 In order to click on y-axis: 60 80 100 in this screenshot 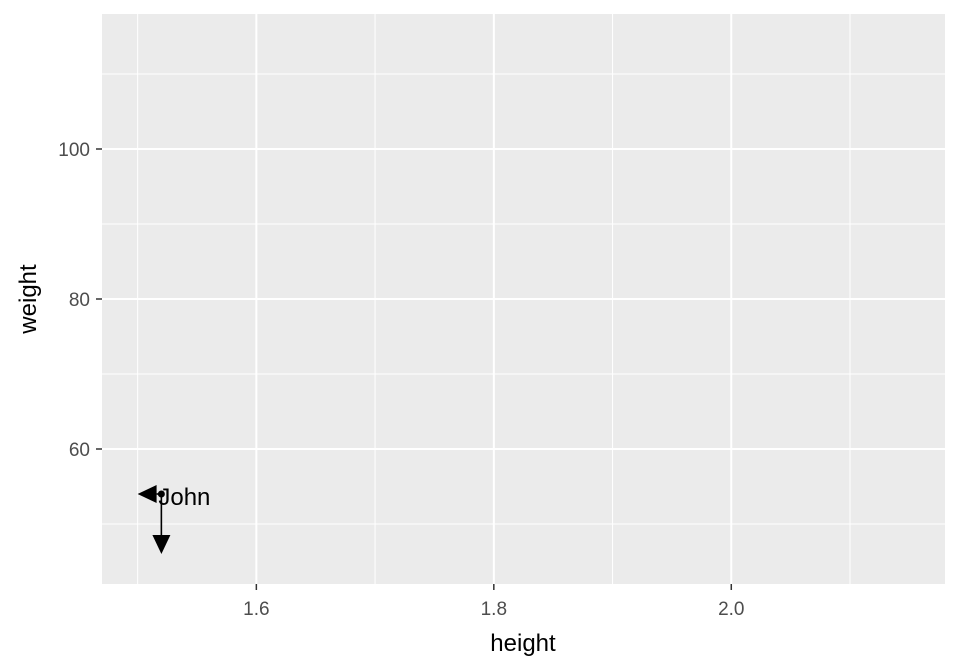, I will do `click(80, 300)`.